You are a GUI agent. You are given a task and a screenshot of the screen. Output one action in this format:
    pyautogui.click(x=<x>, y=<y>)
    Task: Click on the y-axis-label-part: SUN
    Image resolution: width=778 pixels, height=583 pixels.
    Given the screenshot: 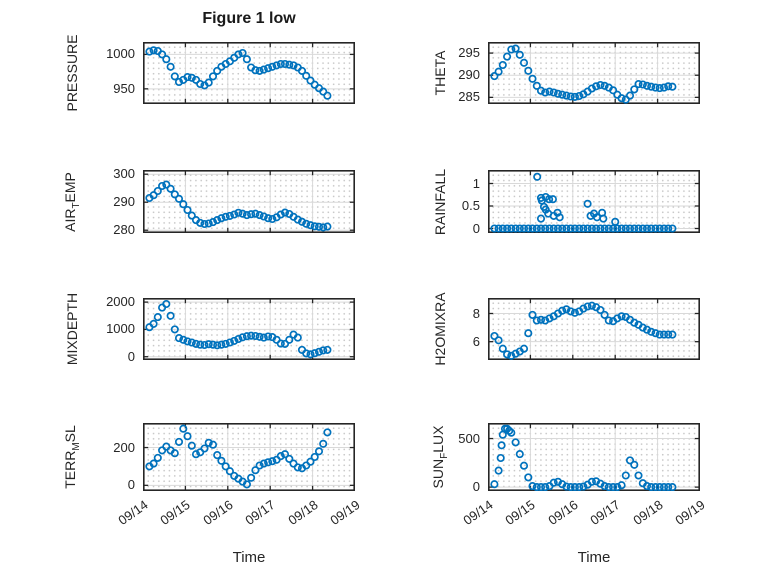 What is the action you would take?
    pyautogui.click(x=438, y=473)
    